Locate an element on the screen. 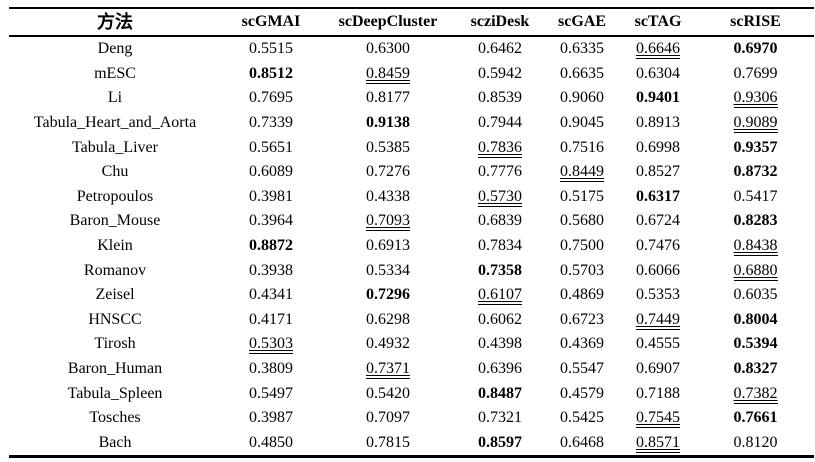  value-cell: 0.7097 is located at coordinates (388, 418).